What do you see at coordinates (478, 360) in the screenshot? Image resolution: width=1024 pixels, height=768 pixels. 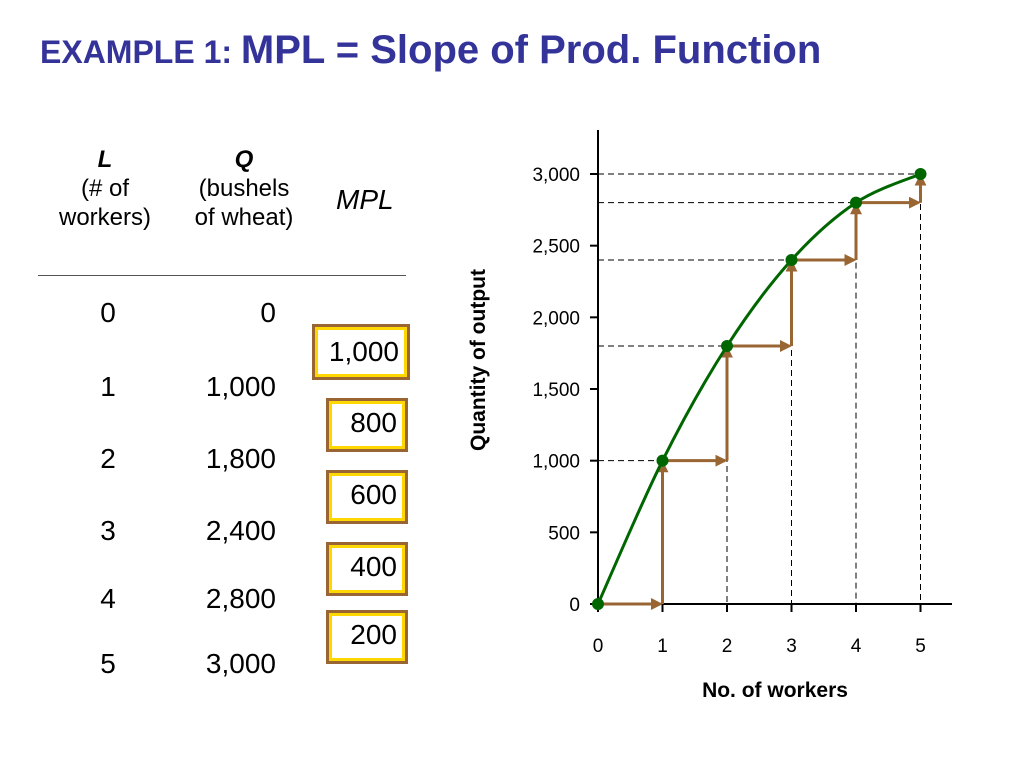 I see `y-axis-title: Quantity of output` at bounding box center [478, 360].